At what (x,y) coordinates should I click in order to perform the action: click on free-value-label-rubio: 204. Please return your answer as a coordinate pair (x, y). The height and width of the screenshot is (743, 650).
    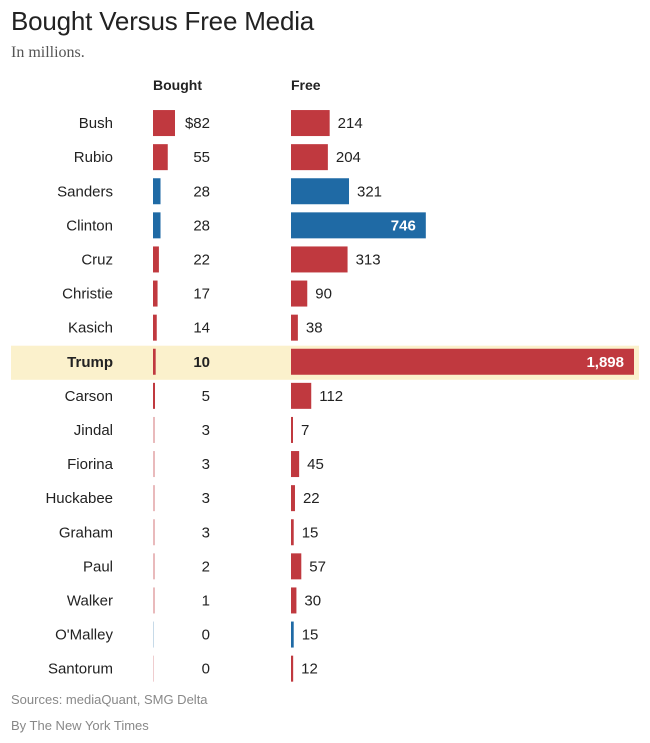
    Looking at the image, I should click on (348, 157).